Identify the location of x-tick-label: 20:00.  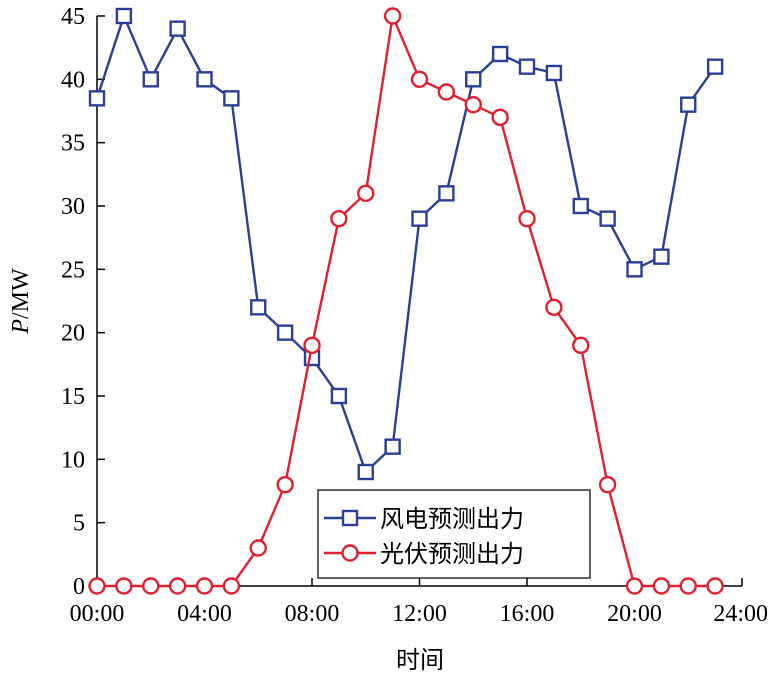
(634, 614).